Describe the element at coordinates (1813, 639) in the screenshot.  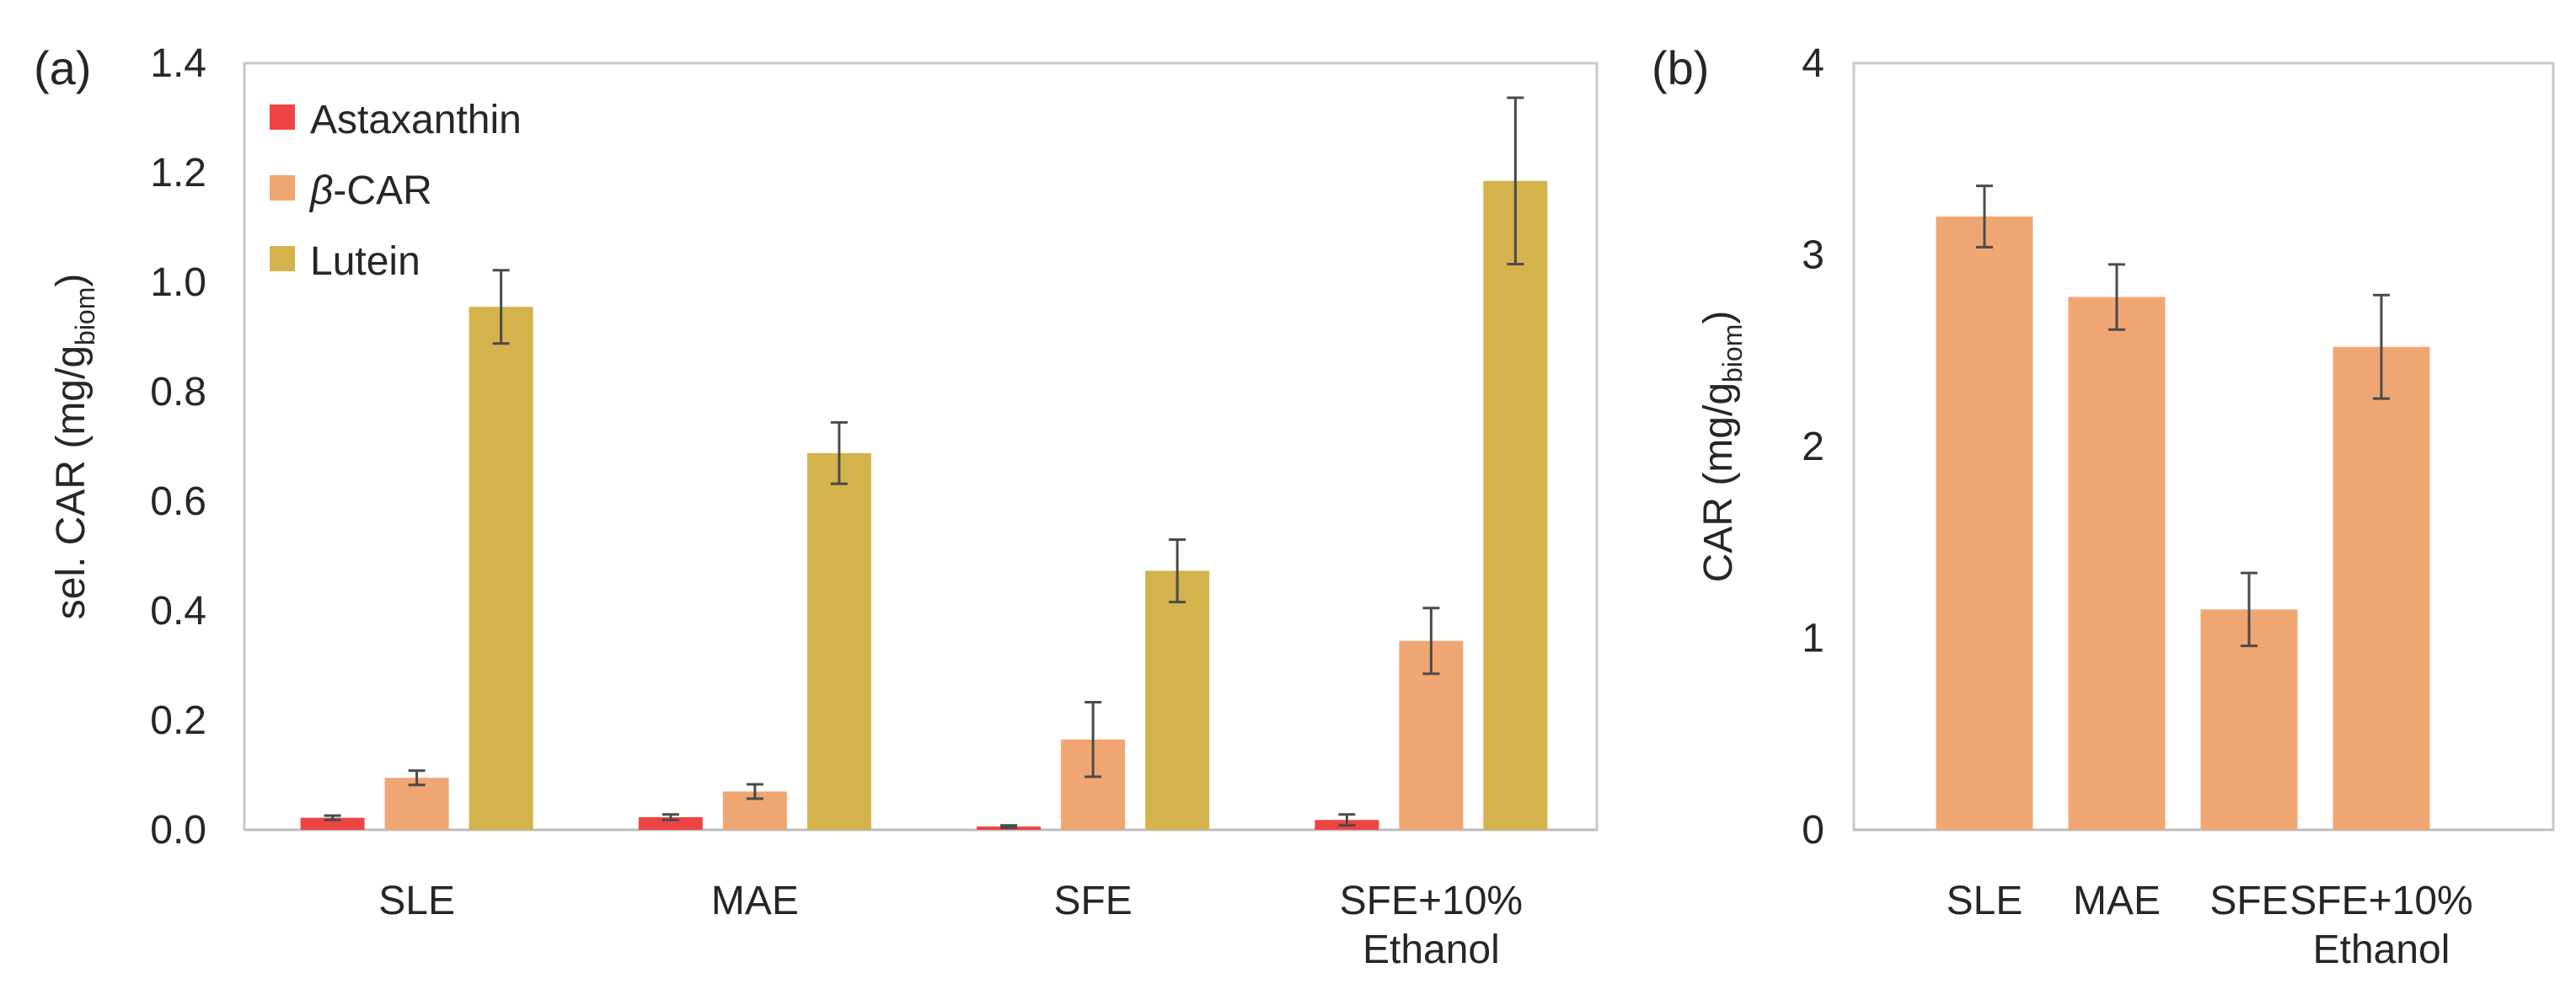
I see `panel-b-y-tick-label: 1` at that location.